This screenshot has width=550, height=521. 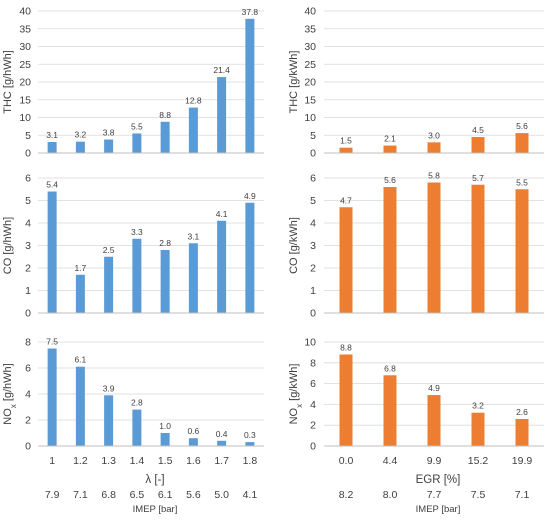 I want to click on data-label: 3.8, so click(x=109, y=133).